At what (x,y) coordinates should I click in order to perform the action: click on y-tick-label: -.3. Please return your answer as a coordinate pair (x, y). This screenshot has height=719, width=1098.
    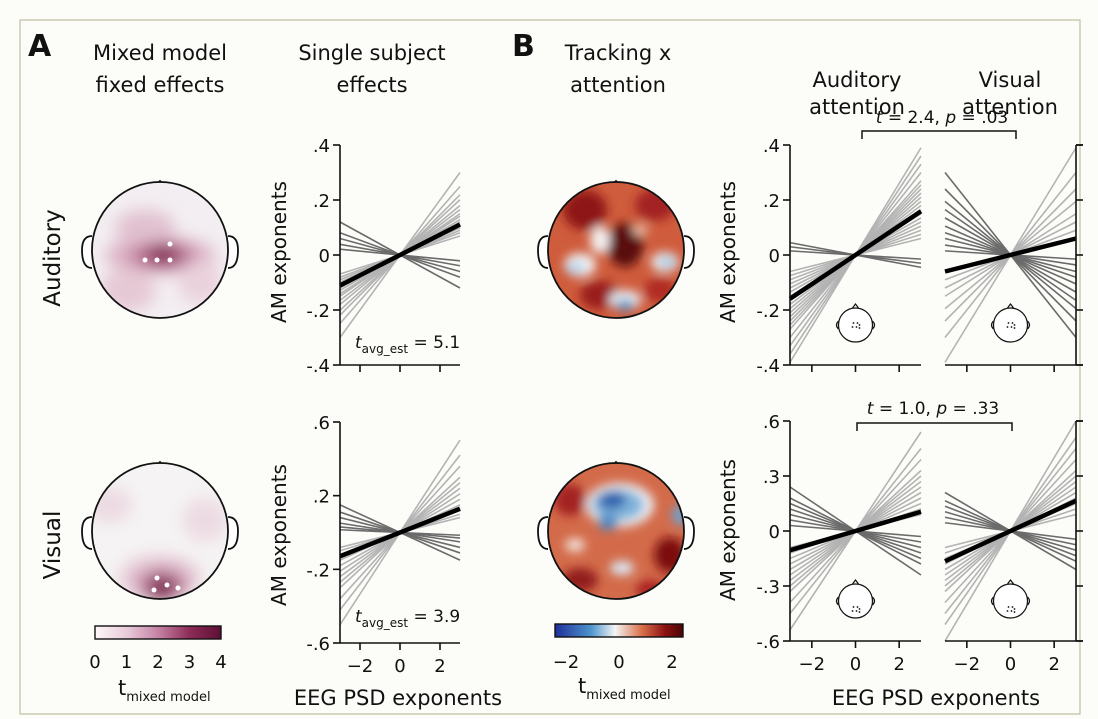
    Looking at the image, I should click on (768, 587).